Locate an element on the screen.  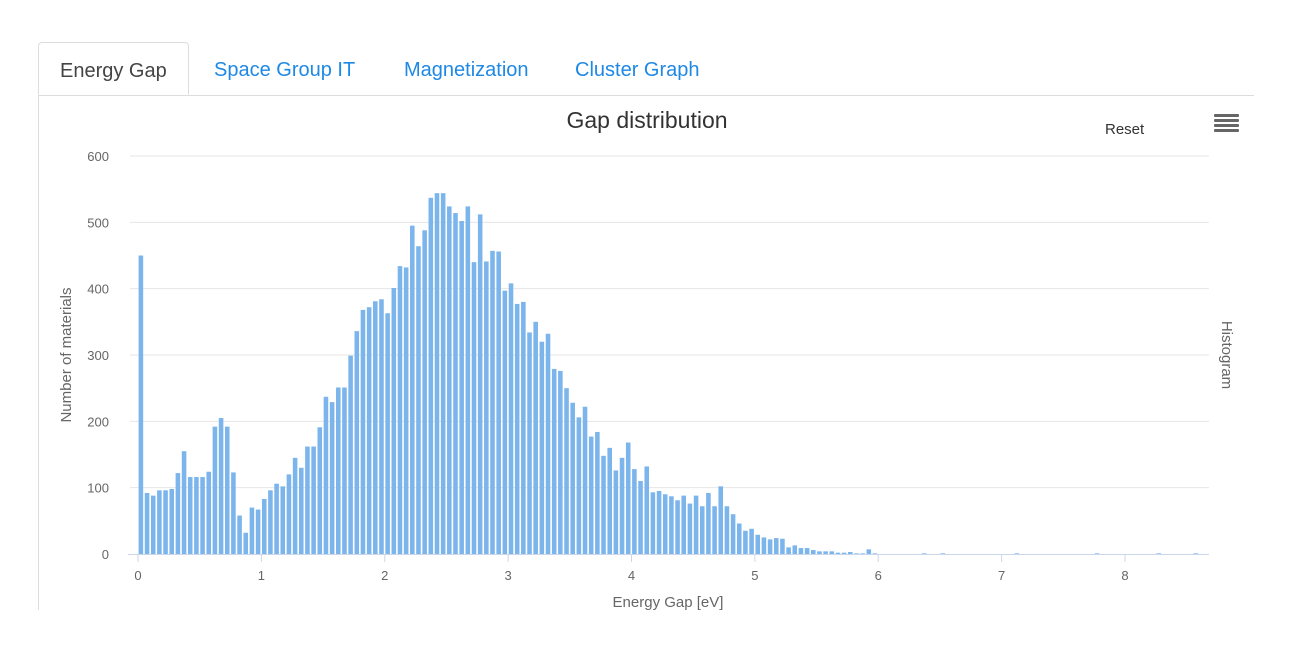
tab-energy-gap: Energy Gap is located at coordinates (113, 68).